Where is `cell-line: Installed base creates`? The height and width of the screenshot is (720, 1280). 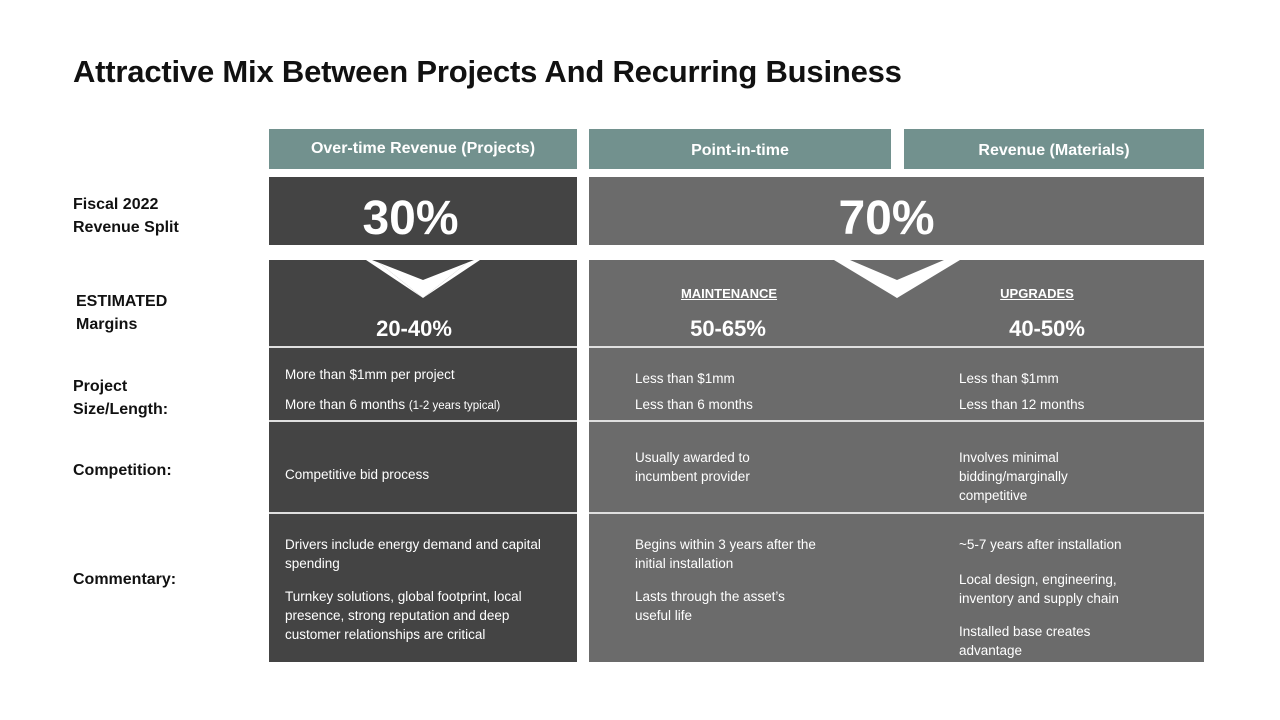 cell-line: Installed base creates is located at coordinates (1025, 631).